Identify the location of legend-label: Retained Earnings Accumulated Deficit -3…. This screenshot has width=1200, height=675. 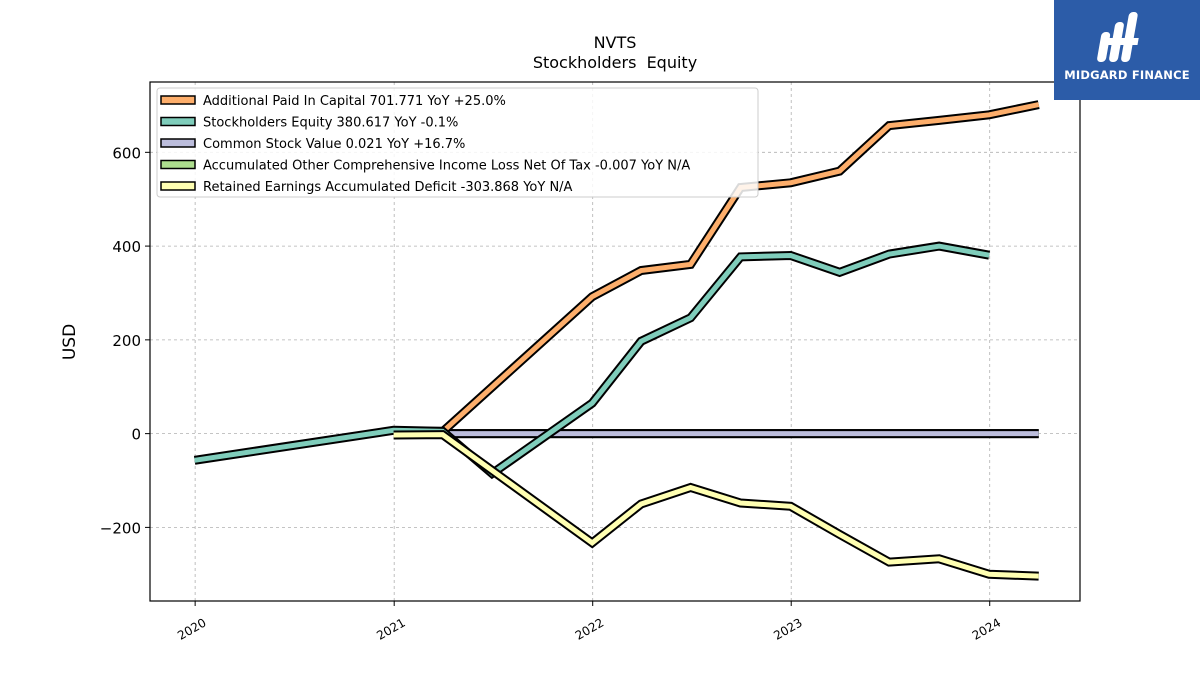
(388, 187).